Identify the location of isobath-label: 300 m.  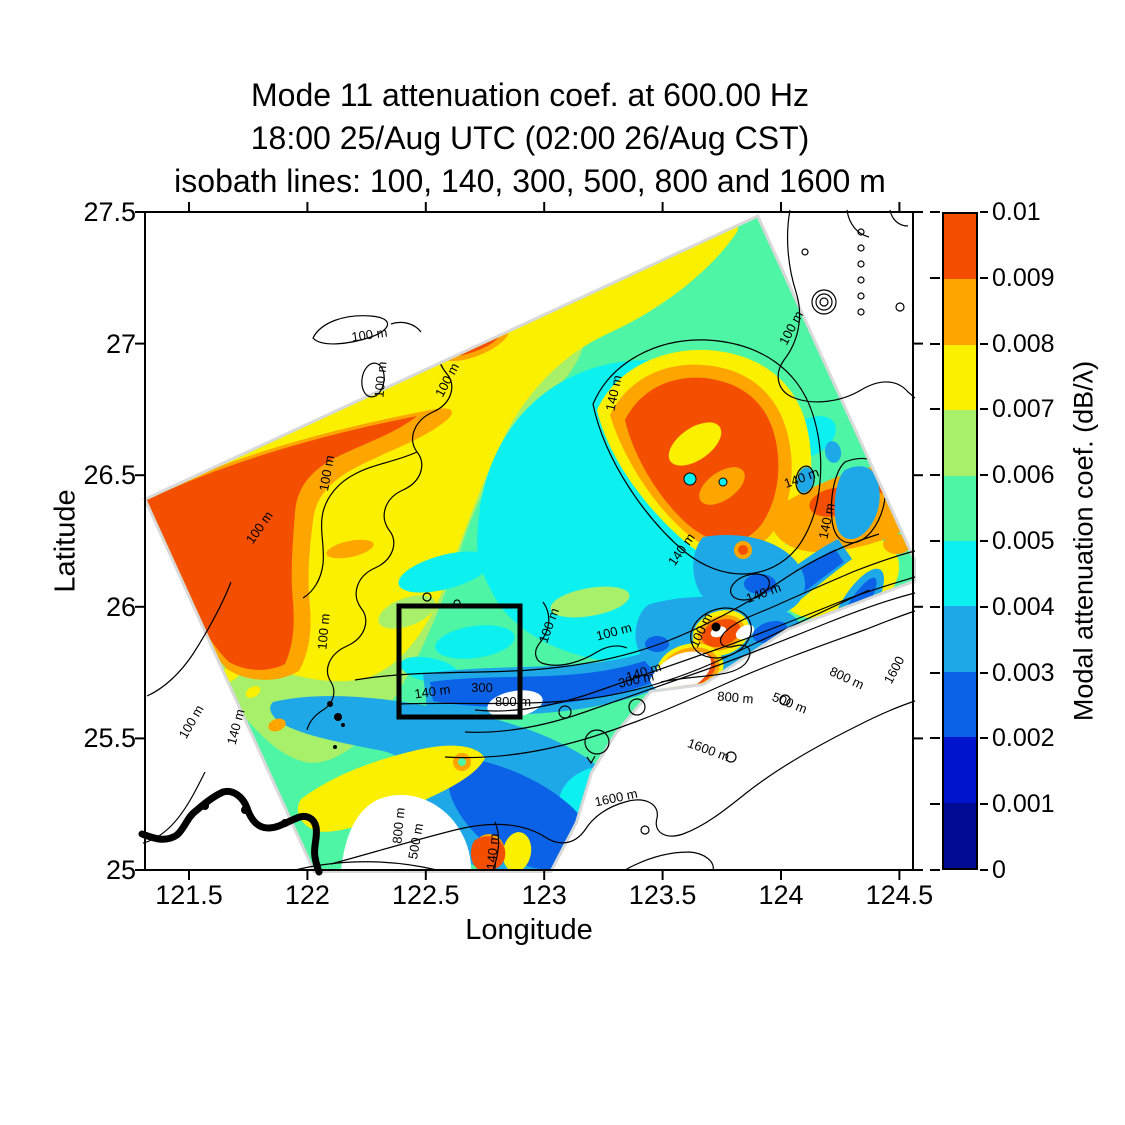
(636, 680).